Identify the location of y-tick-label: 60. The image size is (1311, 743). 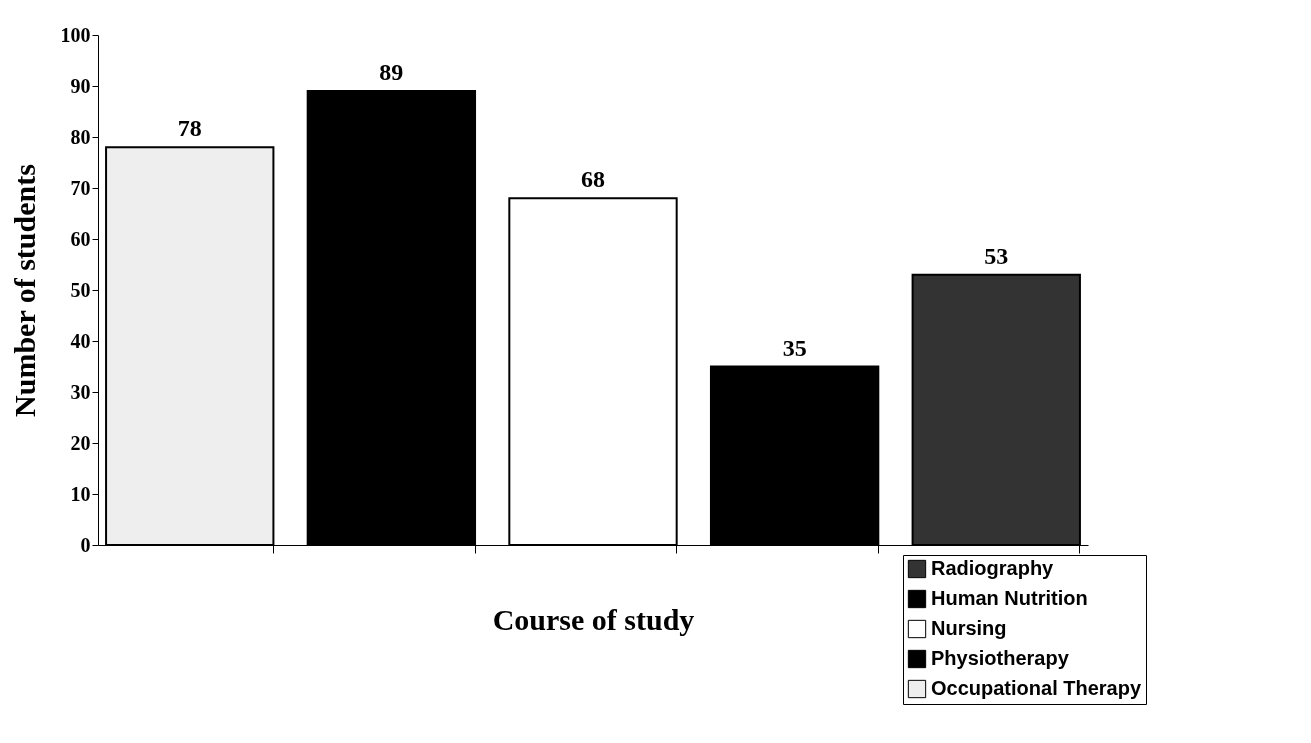
(80, 238).